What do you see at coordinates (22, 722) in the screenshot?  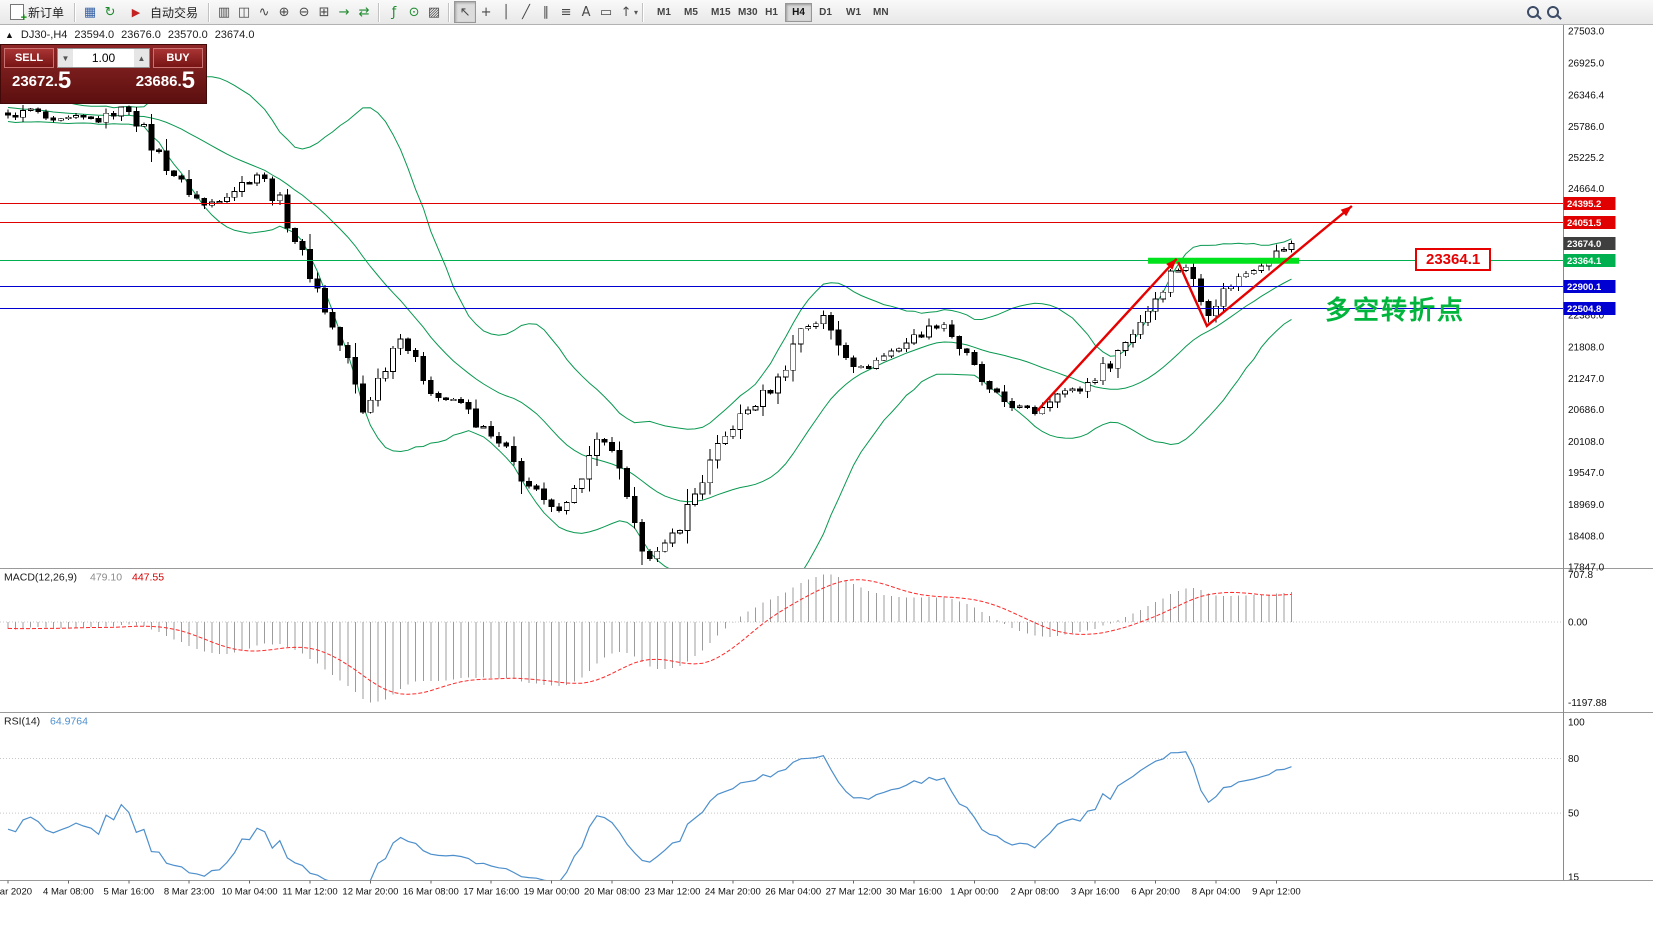 I see `rsi-label: RSI(14)` at bounding box center [22, 722].